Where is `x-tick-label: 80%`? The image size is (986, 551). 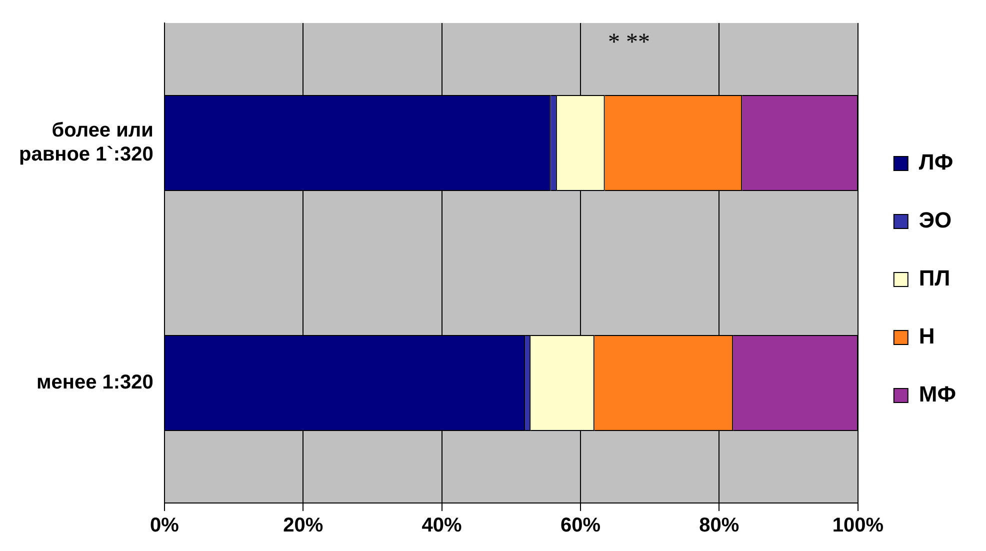
x-tick-label: 80% is located at coordinates (719, 525).